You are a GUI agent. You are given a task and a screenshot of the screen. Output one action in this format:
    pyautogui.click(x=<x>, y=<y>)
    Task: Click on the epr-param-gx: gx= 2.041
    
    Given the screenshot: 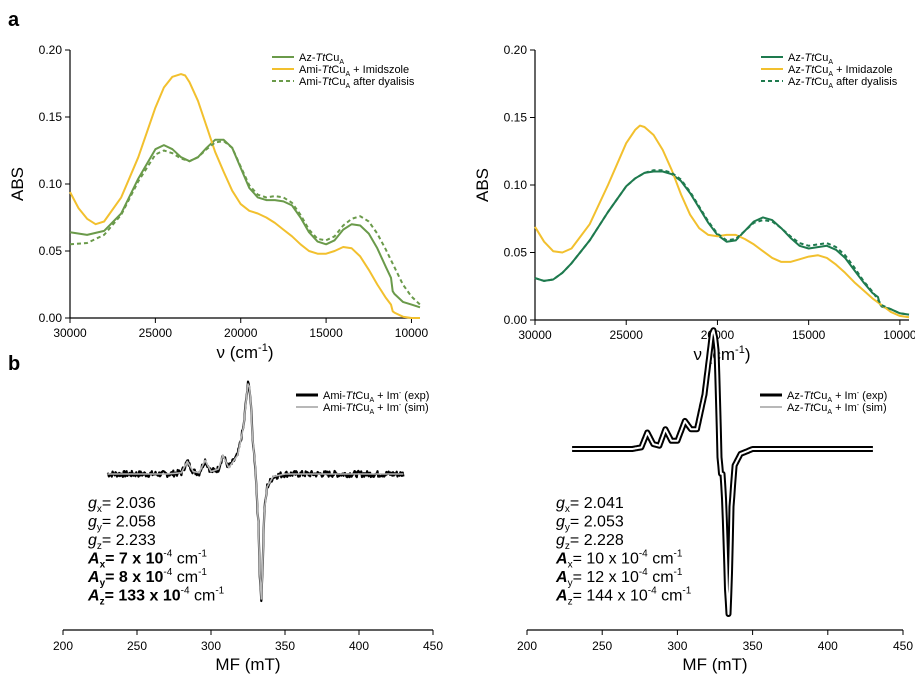 What is the action you would take?
    pyautogui.click(x=590, y=505)
    